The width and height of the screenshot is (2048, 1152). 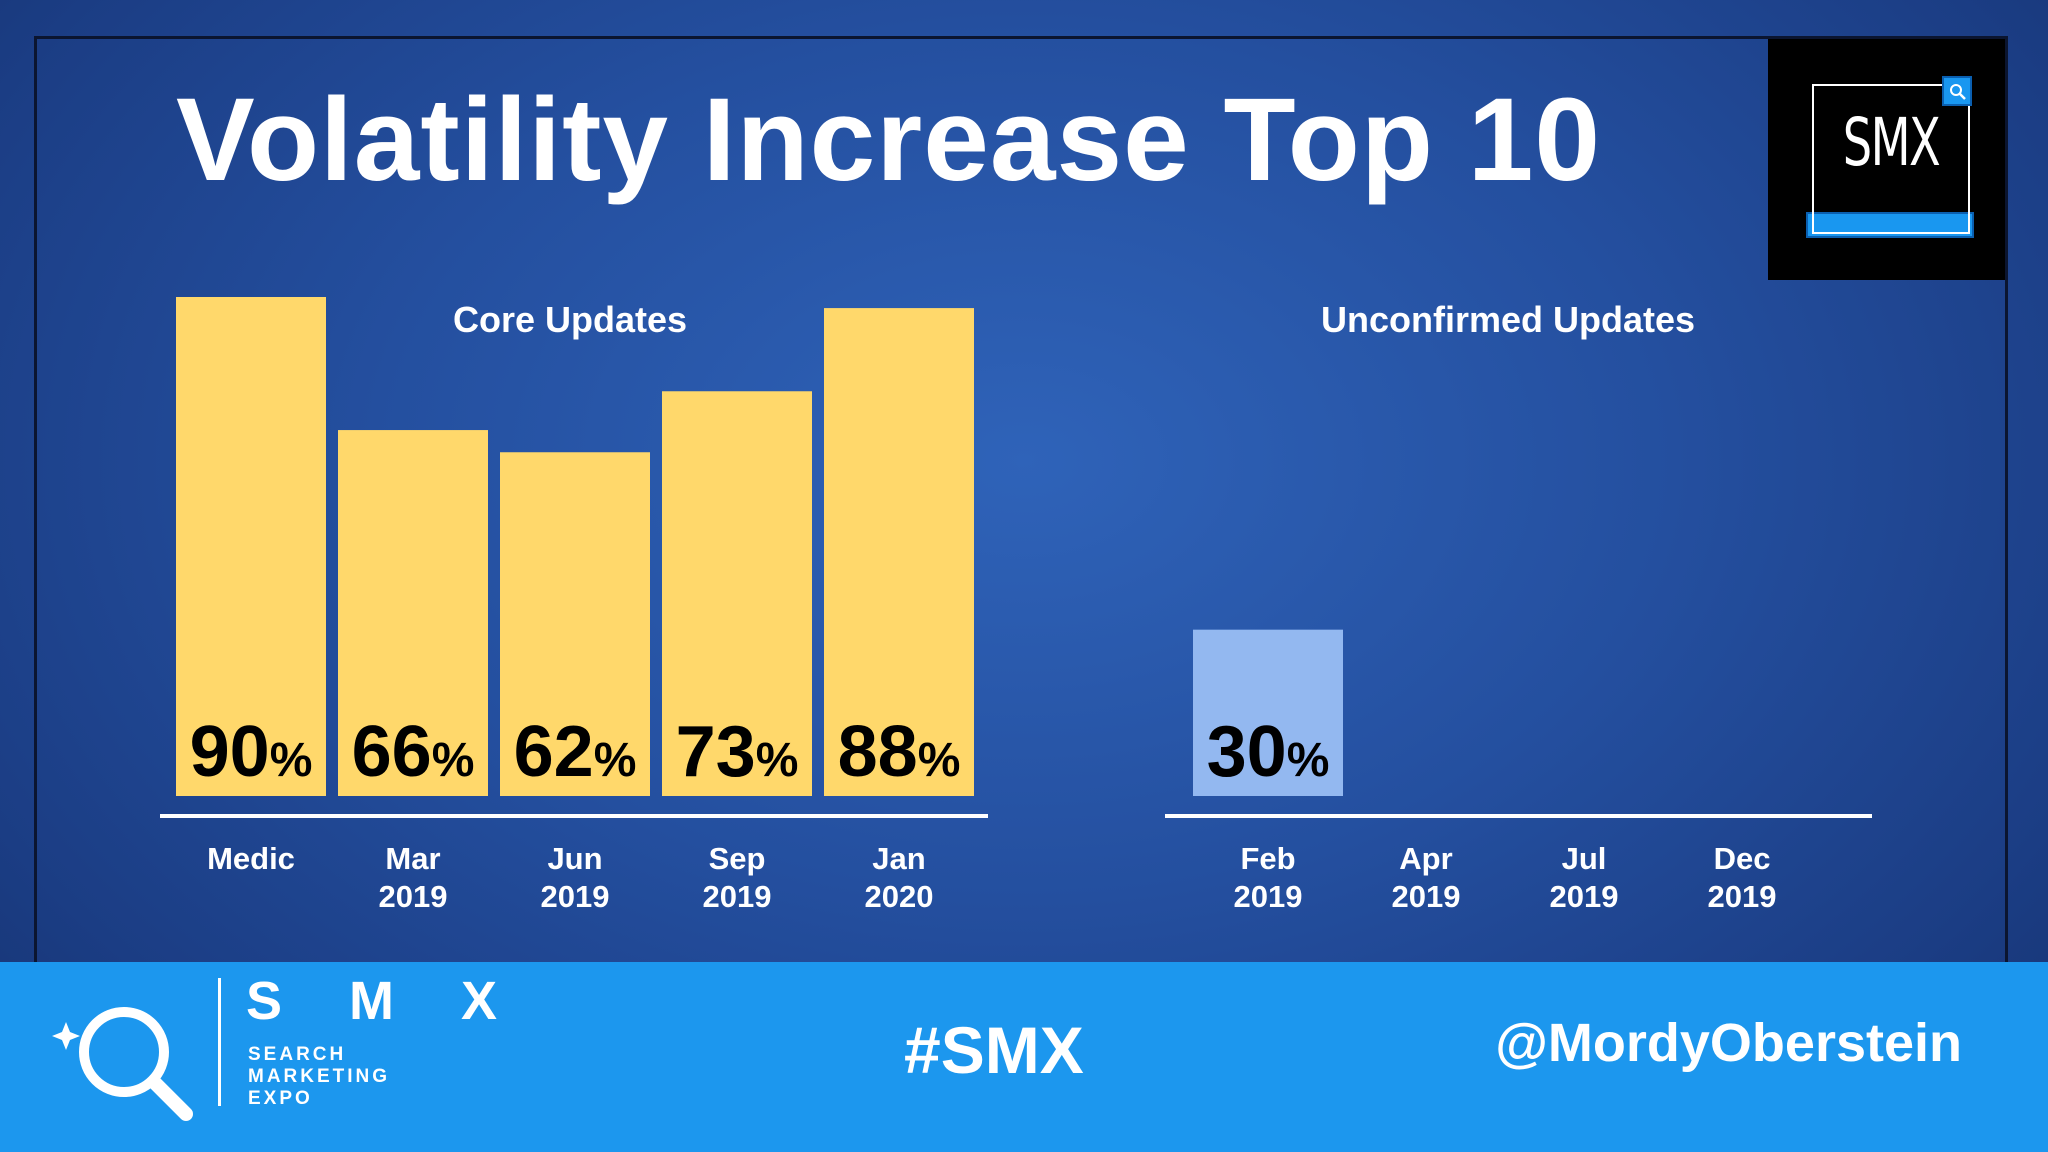 I want to click on badge-frame, so click(x=1891, y=159).